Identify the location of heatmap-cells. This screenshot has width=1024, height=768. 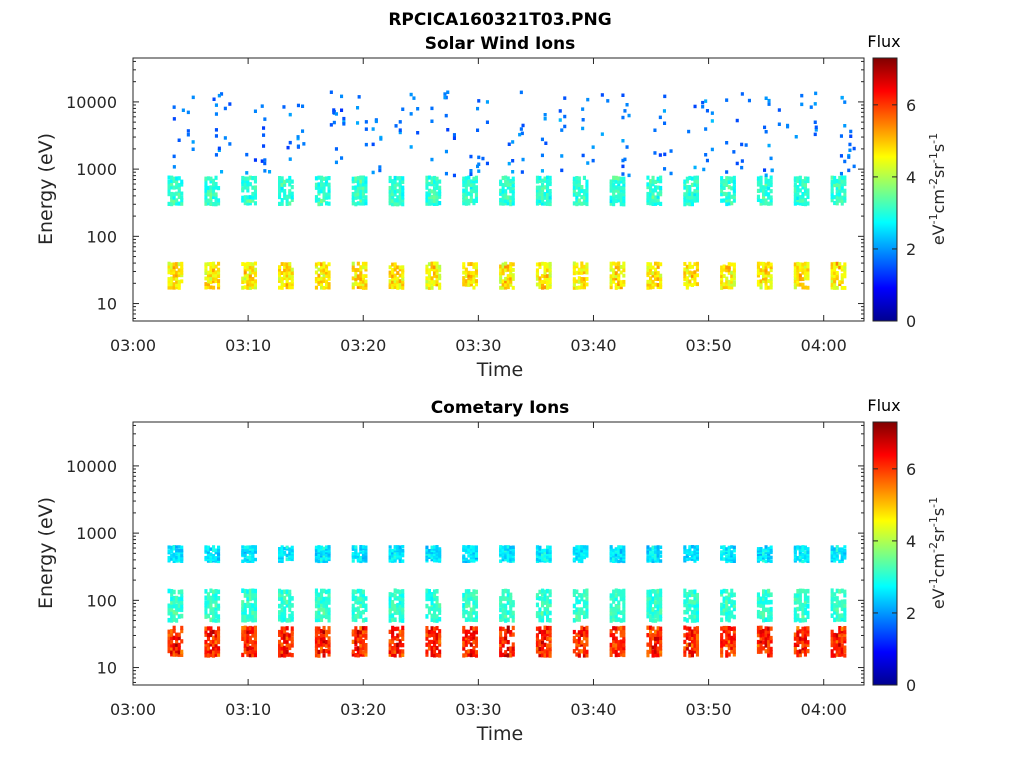
(507, 601).